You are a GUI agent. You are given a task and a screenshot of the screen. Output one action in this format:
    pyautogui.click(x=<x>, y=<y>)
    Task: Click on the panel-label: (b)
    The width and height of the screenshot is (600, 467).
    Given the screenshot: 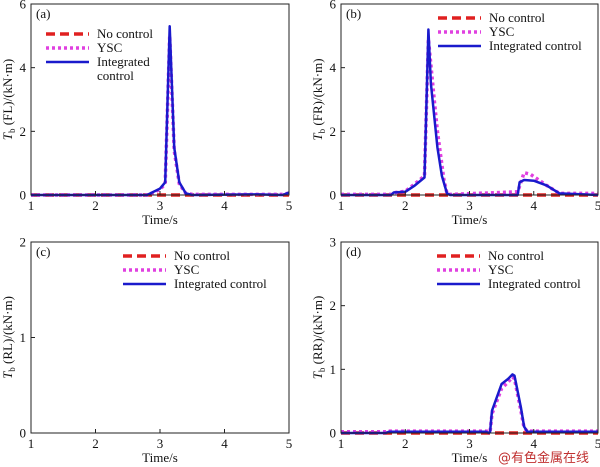 What is the action you would take?
    pyautogui.click(x=353, y=13)
    